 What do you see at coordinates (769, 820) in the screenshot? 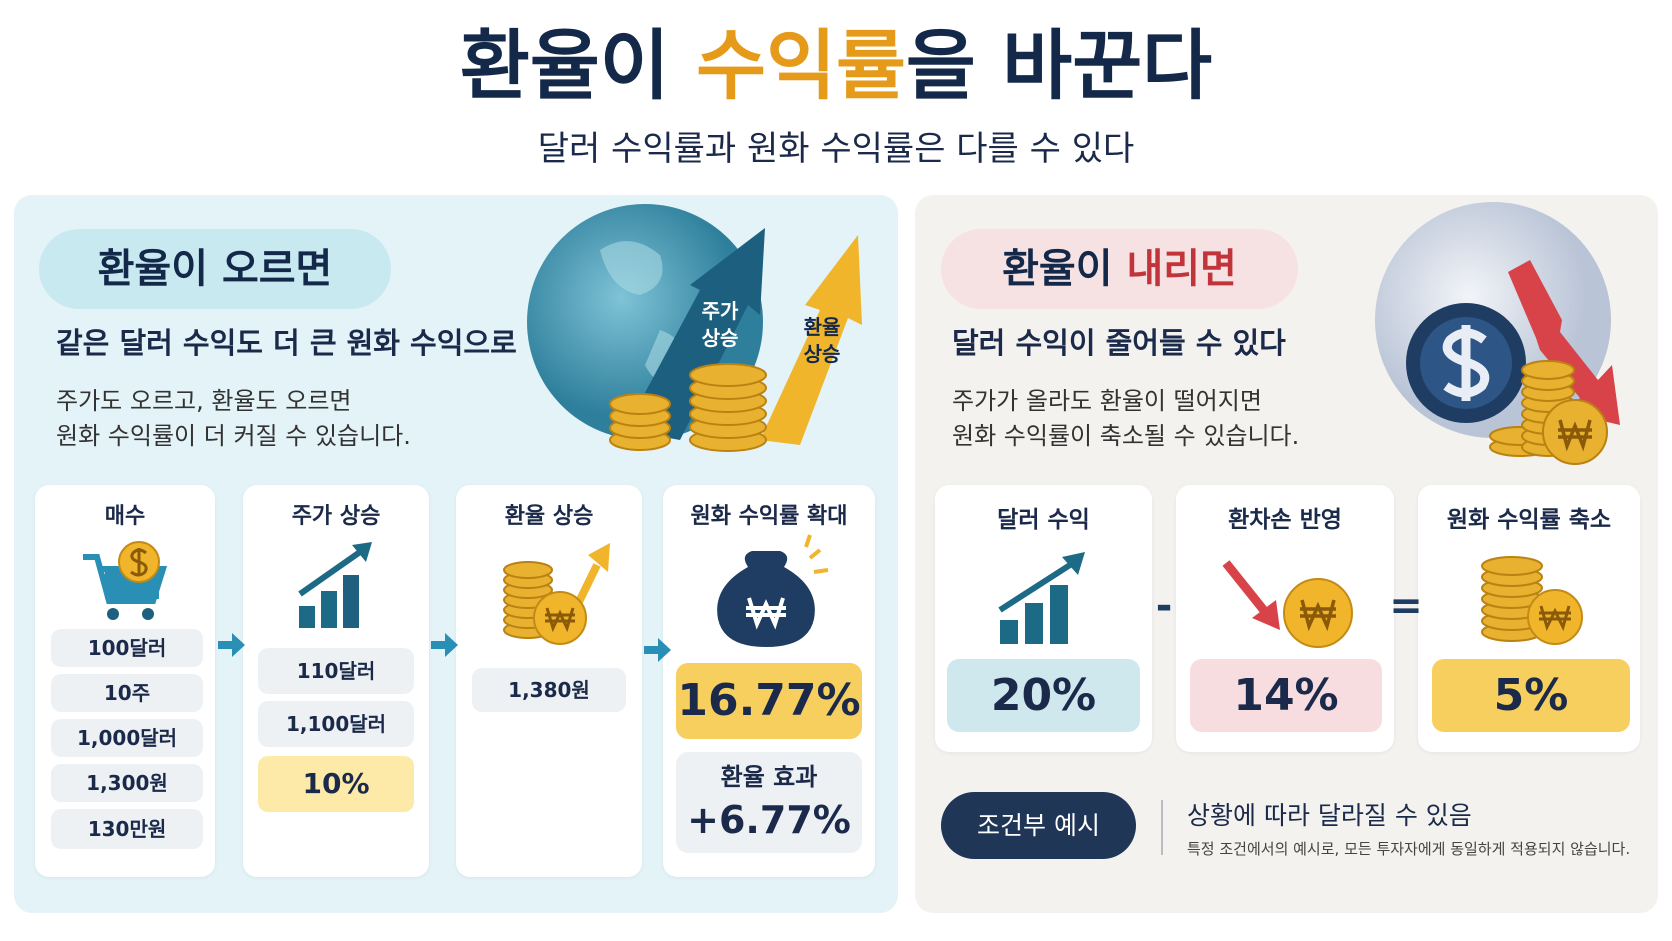
I see `effect-value: +6.77%` at bounding box center [769, 820].